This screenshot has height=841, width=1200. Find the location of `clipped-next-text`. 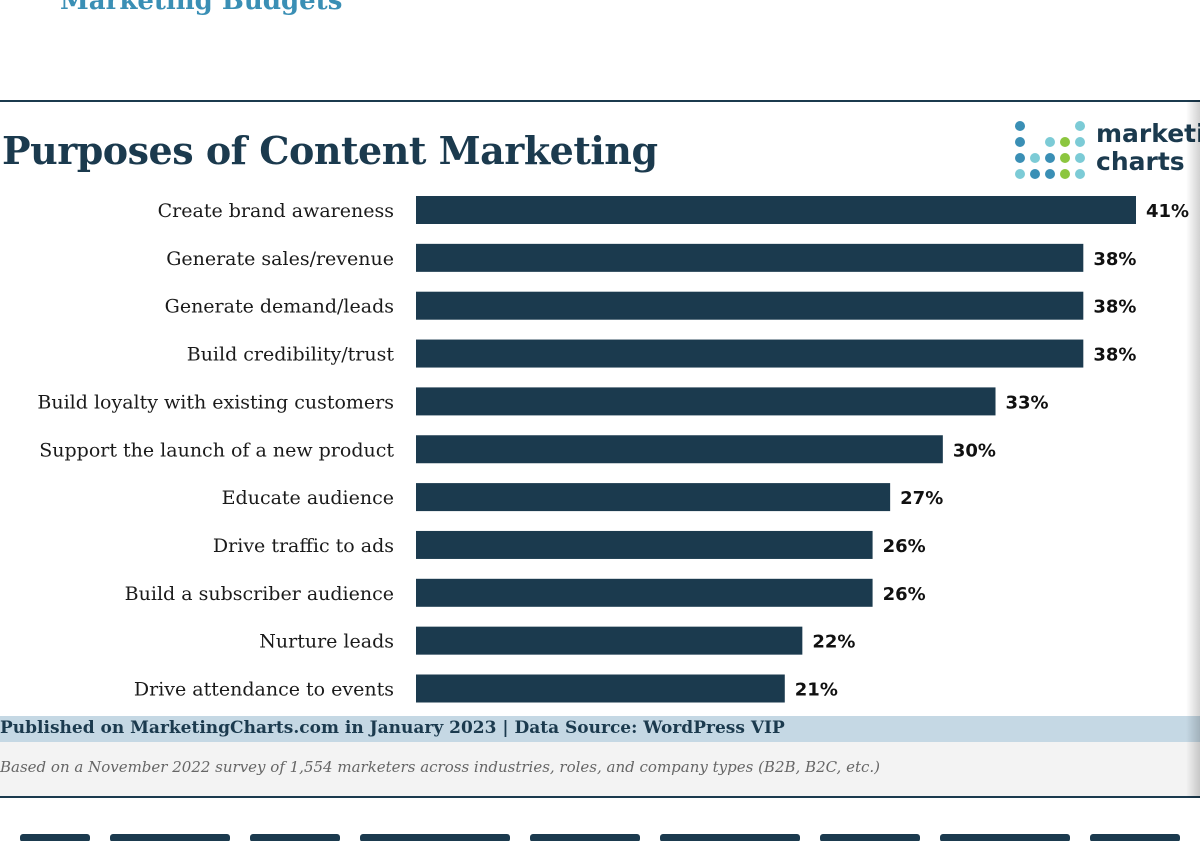

clipped-next-text is located at coordinates (600, 833).